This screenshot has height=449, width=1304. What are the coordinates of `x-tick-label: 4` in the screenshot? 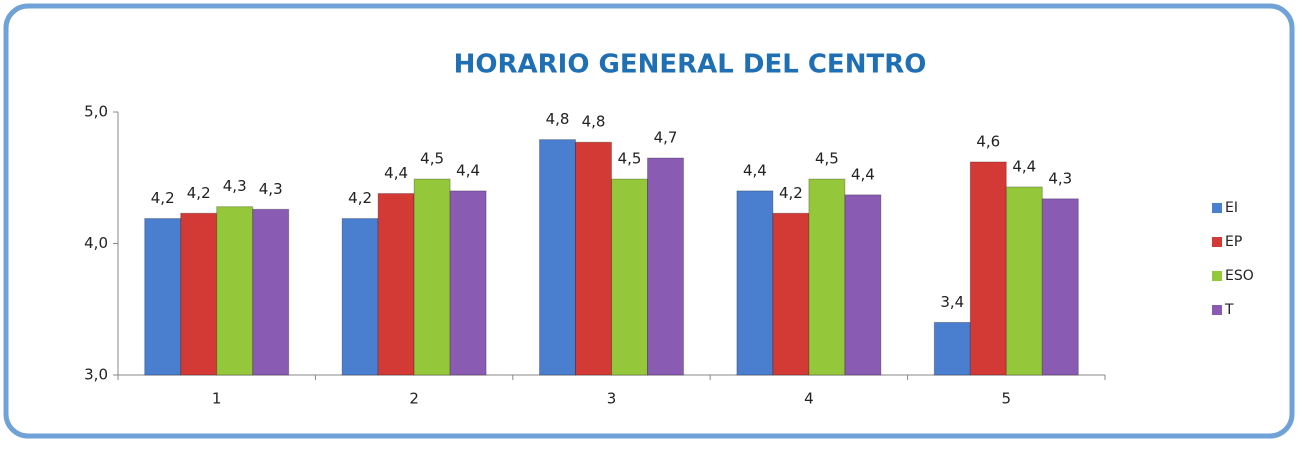 It's located at (809, 399).